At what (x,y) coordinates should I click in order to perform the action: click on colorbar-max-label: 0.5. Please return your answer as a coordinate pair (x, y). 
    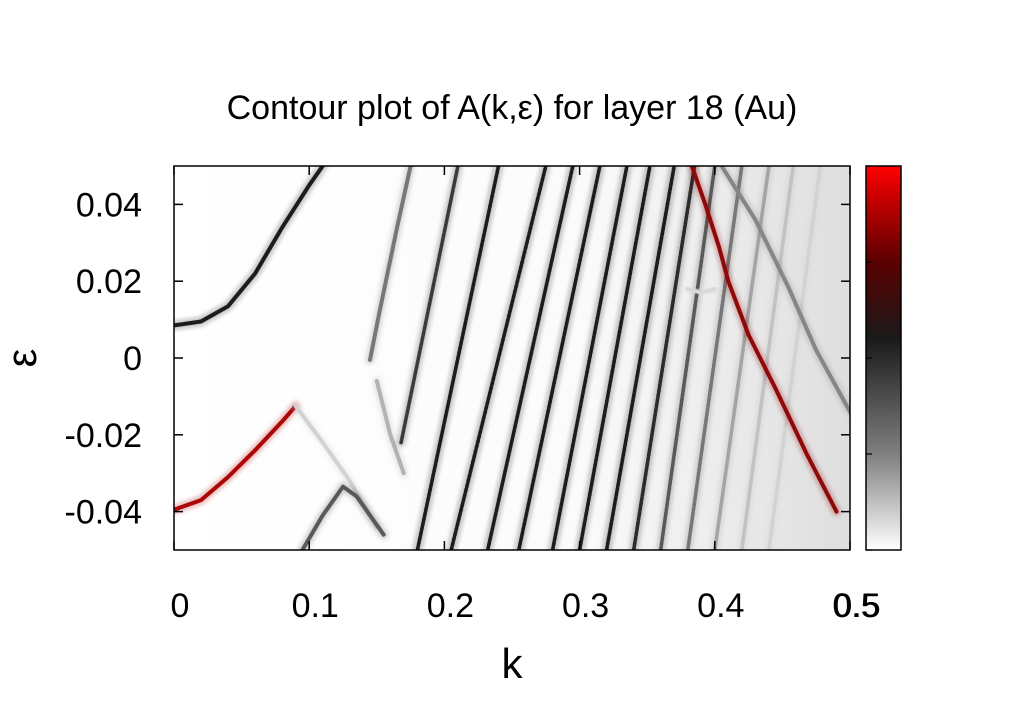
    Looking at the image, I should click on (856, 606).